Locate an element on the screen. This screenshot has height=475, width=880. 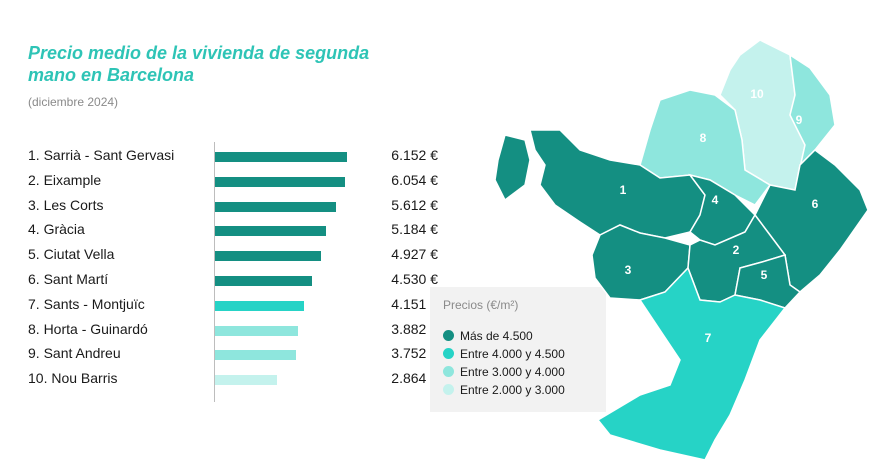
bar-category-label: 4. Gràcia is located at coordinates (56, 229).